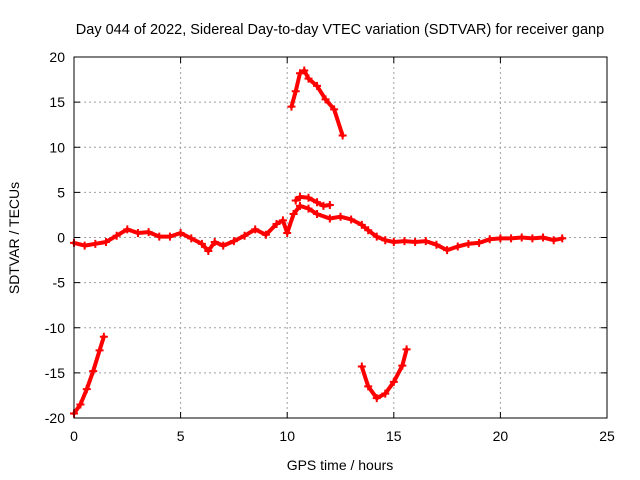  I want to click on series-main-track, so click(318, 228).